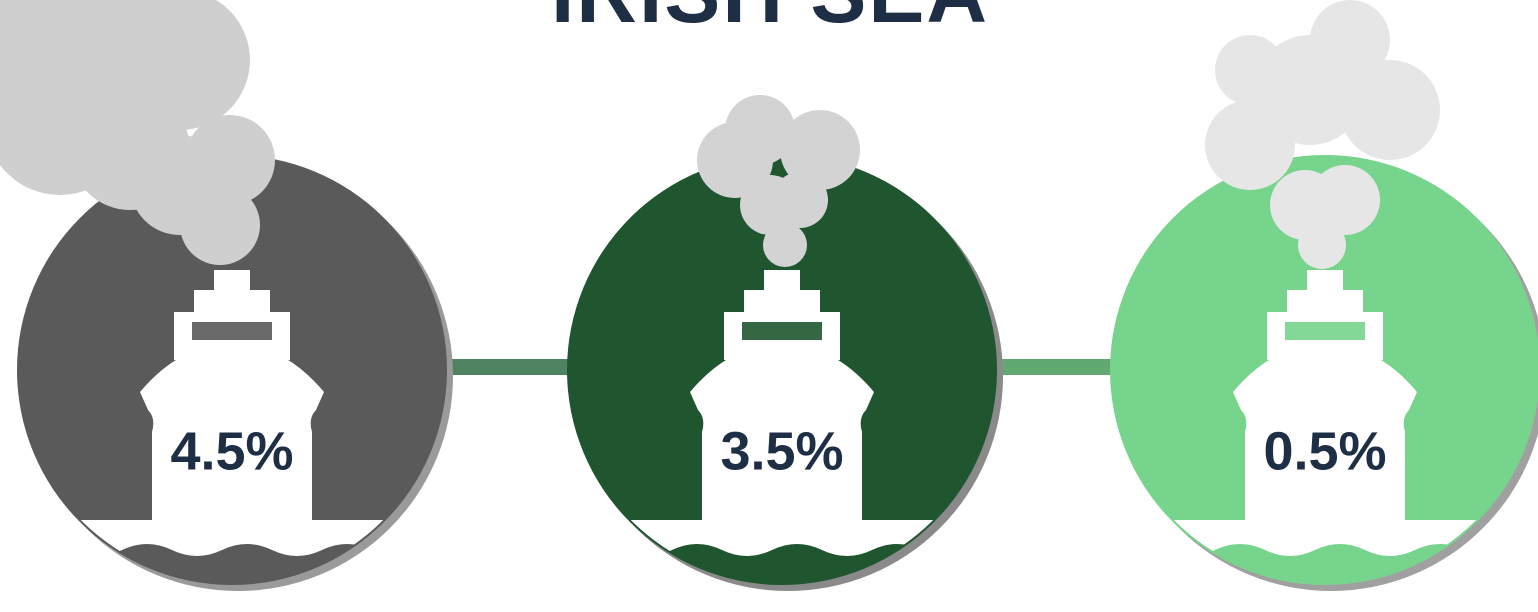  What do you see at coordinates (781, 451) in the screenshot?
I see `percentage: 3.5%` at bounding box center [781, 451].